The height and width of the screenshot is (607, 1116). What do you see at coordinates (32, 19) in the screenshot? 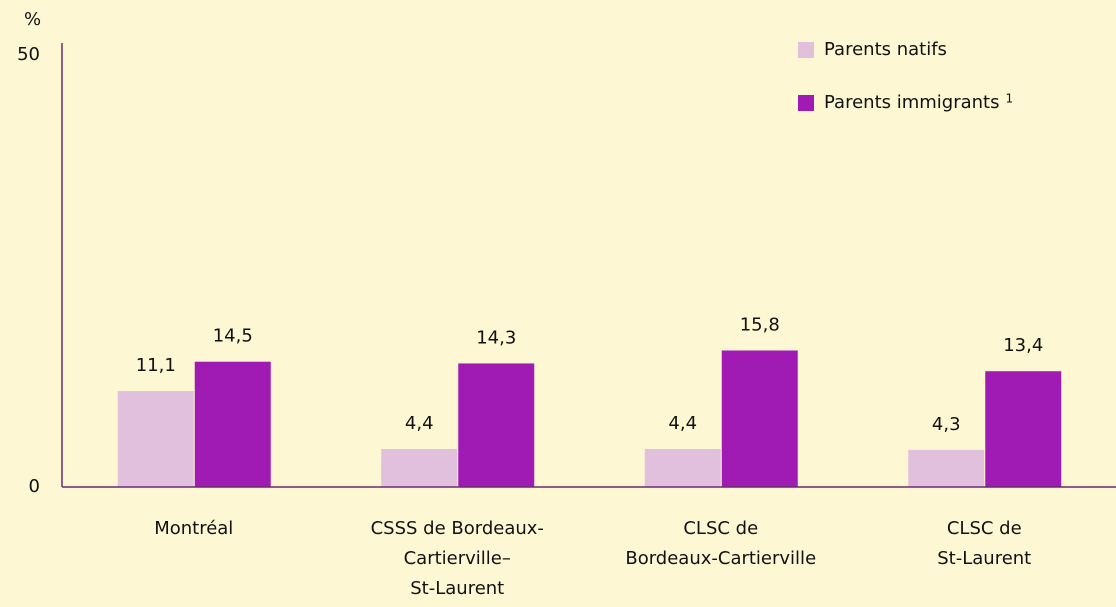
I see `y-axis-label: %` at bounding box center [32, 19].